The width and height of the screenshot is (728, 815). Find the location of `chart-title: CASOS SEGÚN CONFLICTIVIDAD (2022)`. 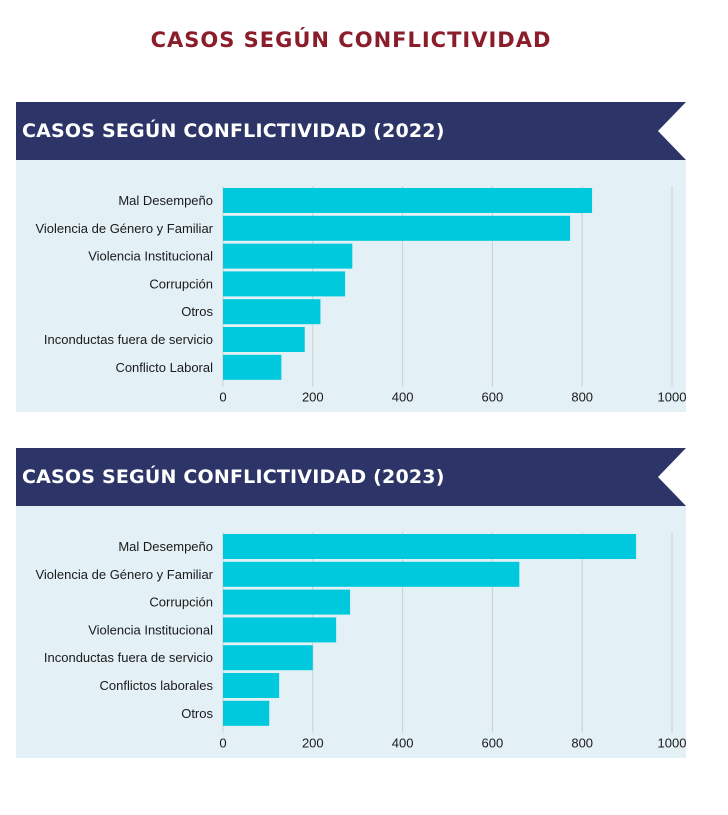

chart-title: CASOS SEGÚN CONFLICTIVIDAD (2022) is located at coordinates (233, 131).